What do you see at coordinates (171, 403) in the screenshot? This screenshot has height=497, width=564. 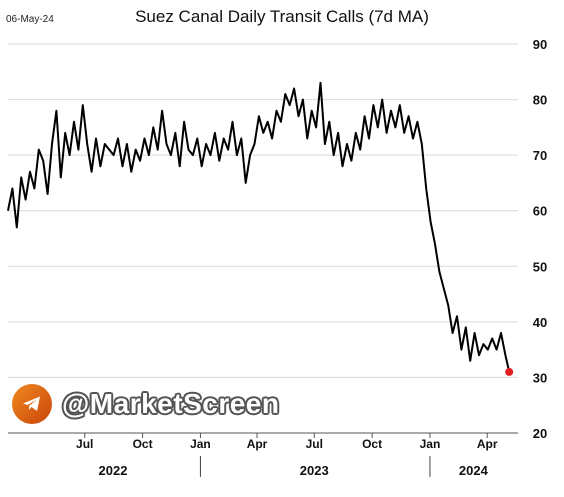 I see `watermark-text: @MarketScreen` at bounding box center [171, 403].